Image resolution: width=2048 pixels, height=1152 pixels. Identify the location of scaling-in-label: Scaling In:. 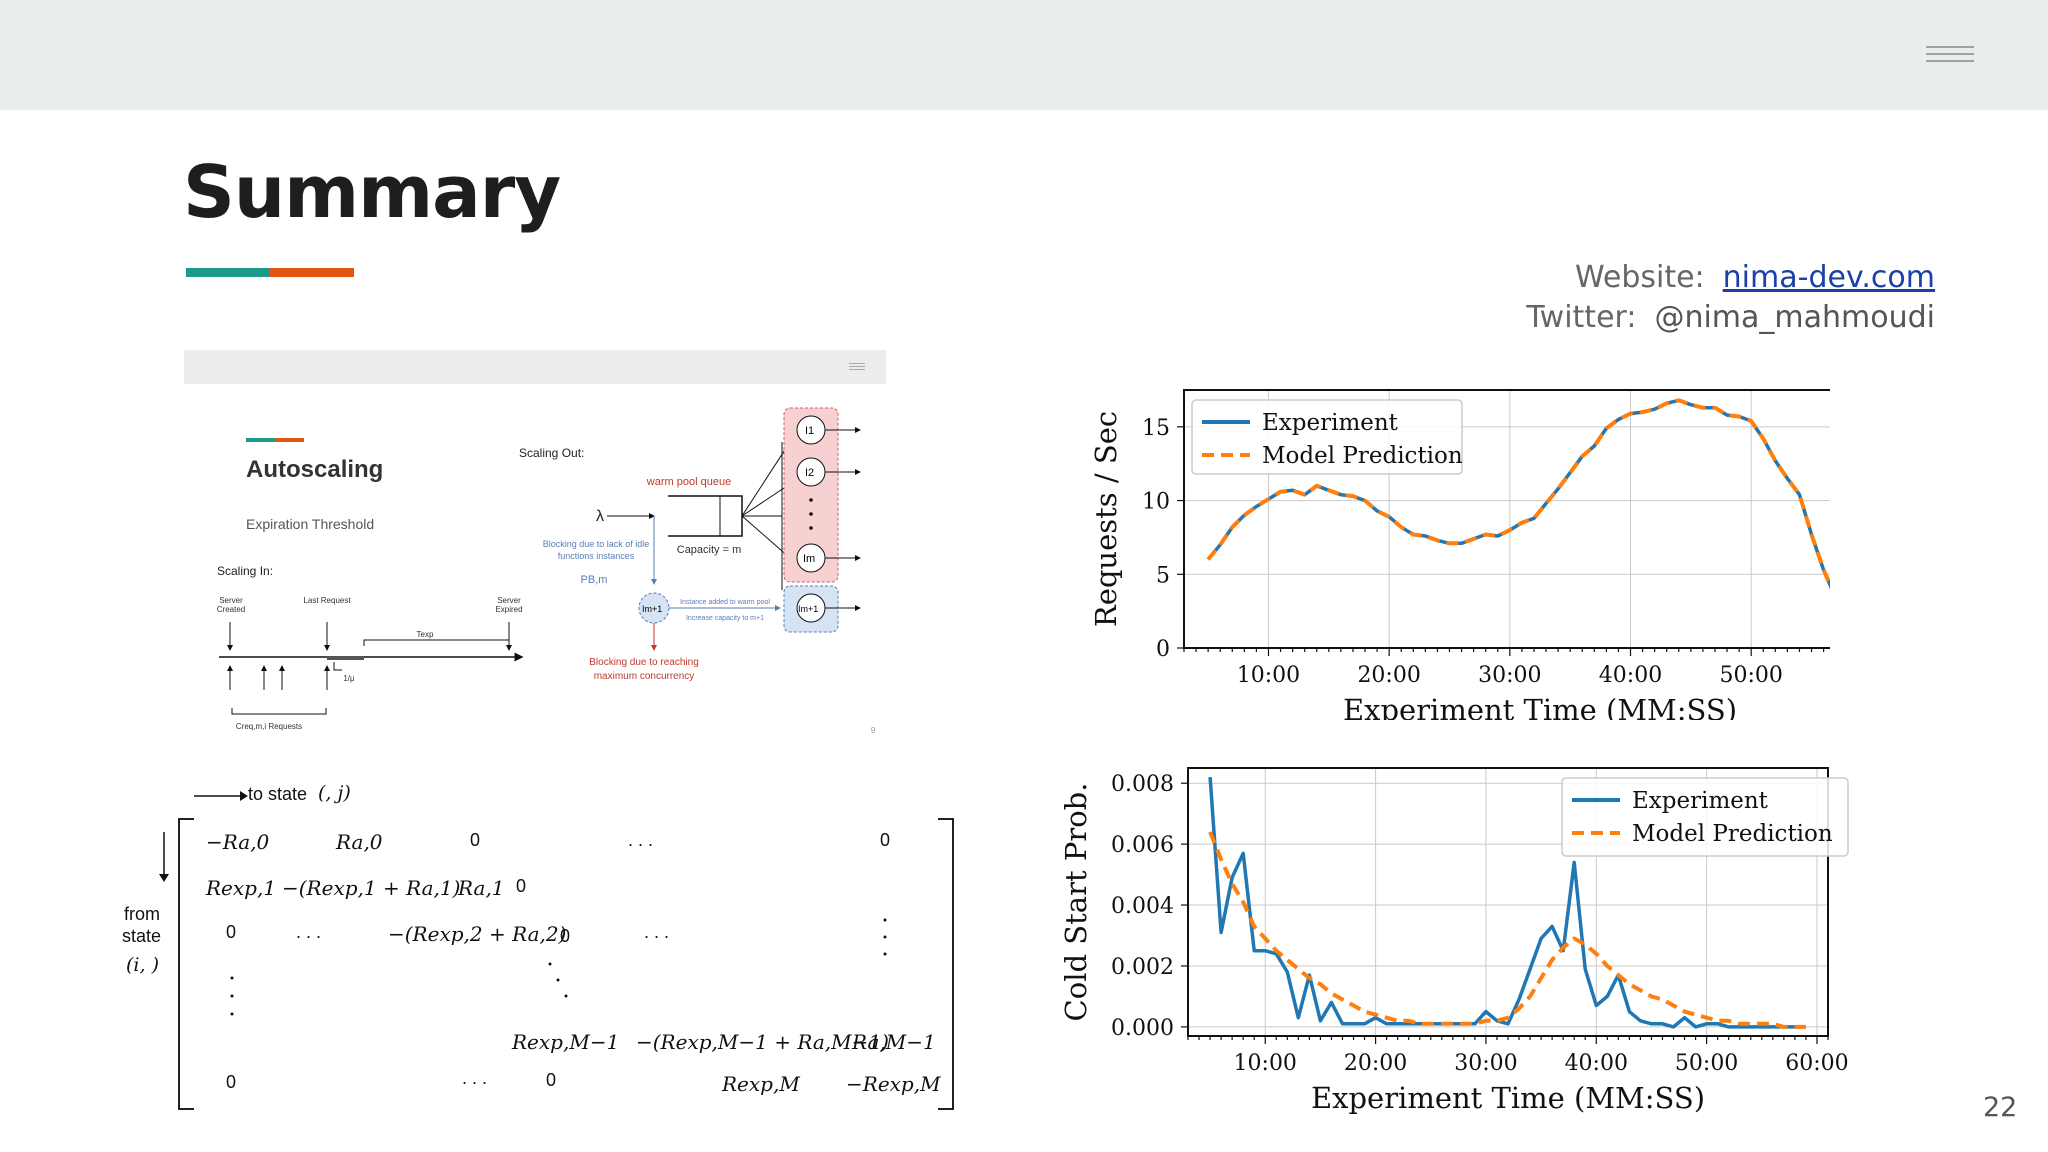
(245, 571).